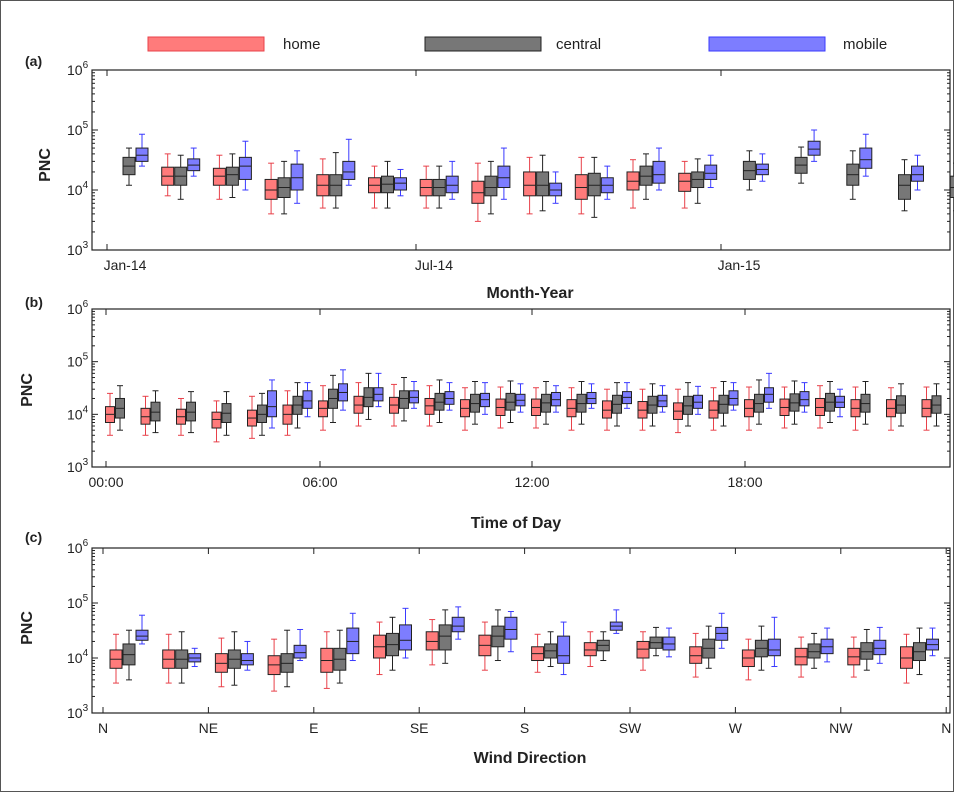 Image resolution: width=954 pixels, height=792 pixels. I want to click on x-tick-label: S, so click(524, 728).